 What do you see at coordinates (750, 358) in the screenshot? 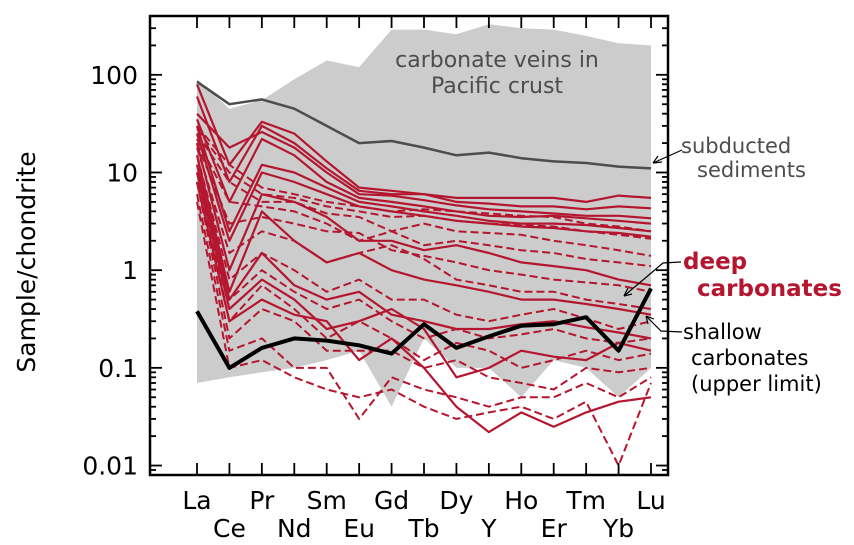
I see `shallow-label-line2: carbonates` at bounding box center [750, 358].